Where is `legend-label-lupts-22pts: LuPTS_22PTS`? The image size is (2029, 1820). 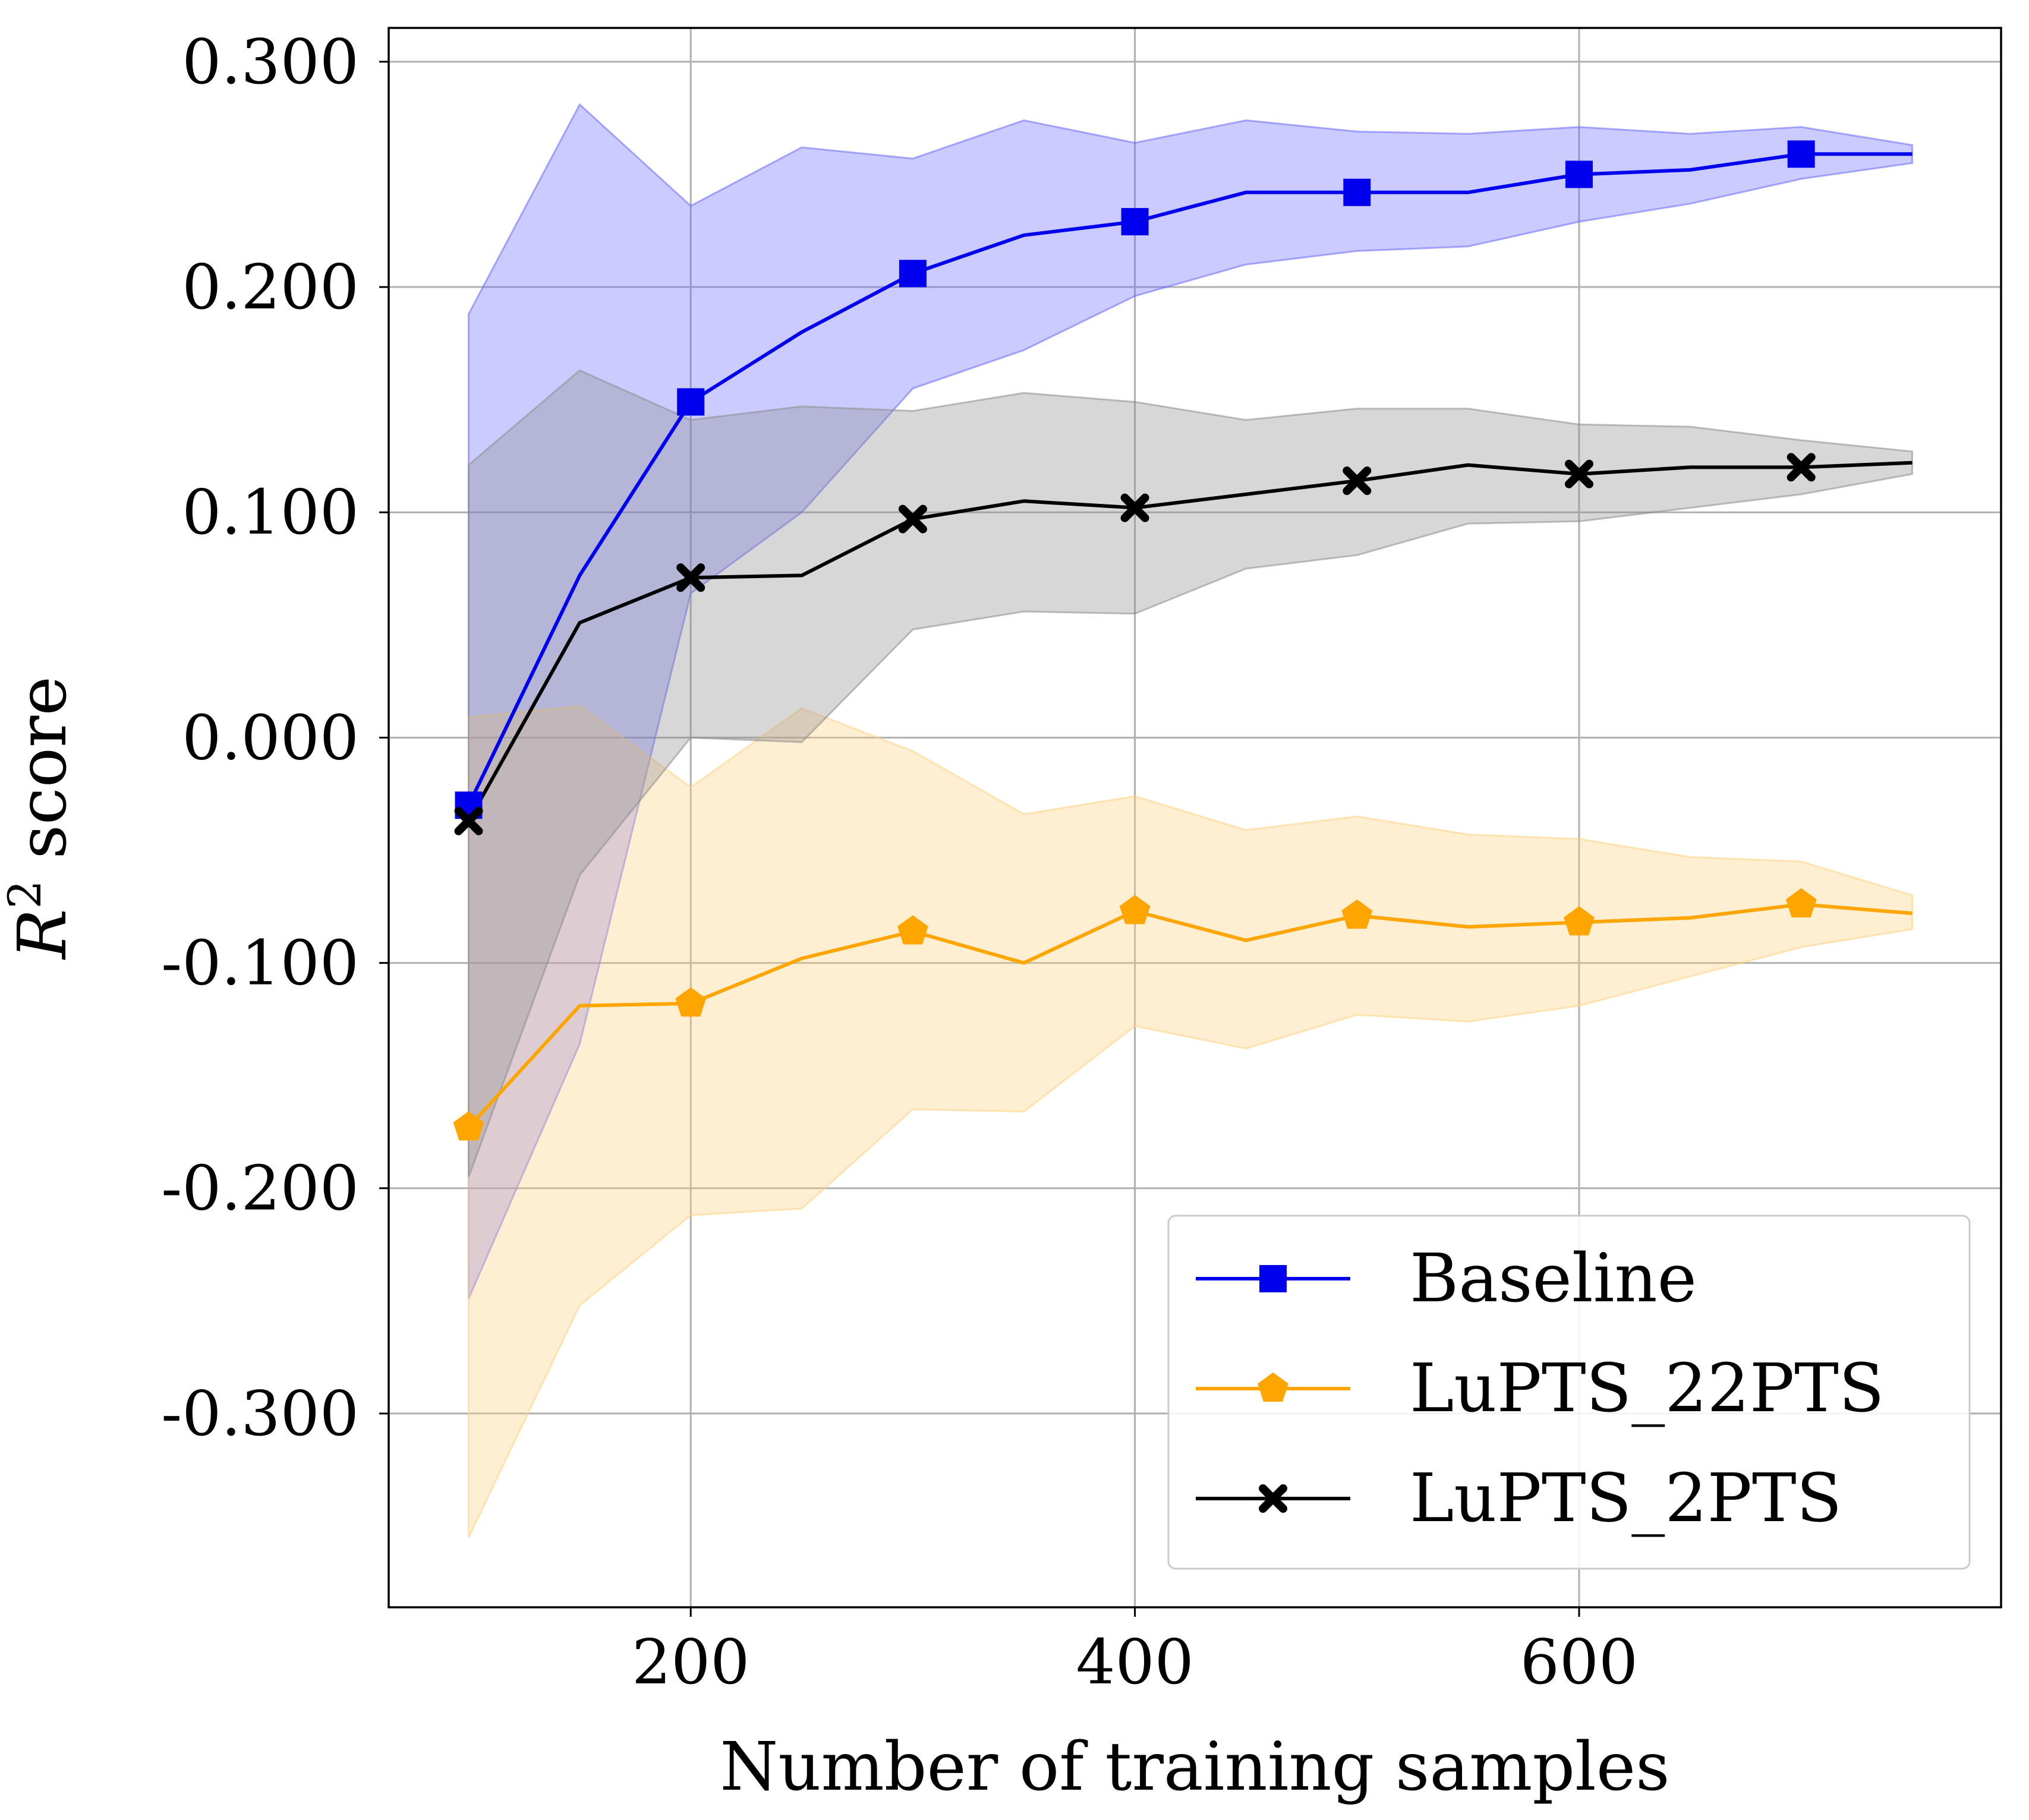
legend-label-lupts-22pts: LuPTS_22PTS is located at coordinates (1647, 1388).